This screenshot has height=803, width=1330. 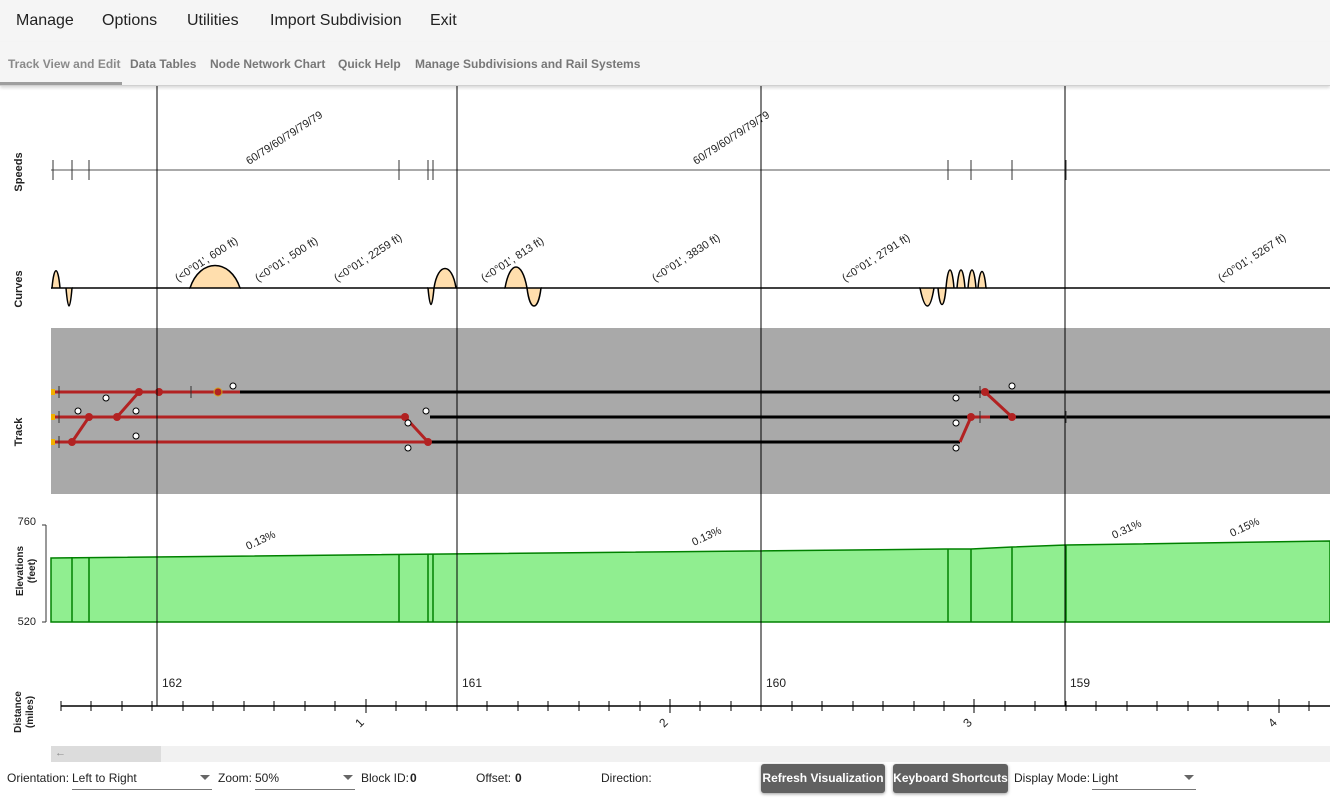 What do you see at coordinates (663, 722) in the screenshot?
I see `distance-tick-label-2: 2` at bounding box center [663, 722].